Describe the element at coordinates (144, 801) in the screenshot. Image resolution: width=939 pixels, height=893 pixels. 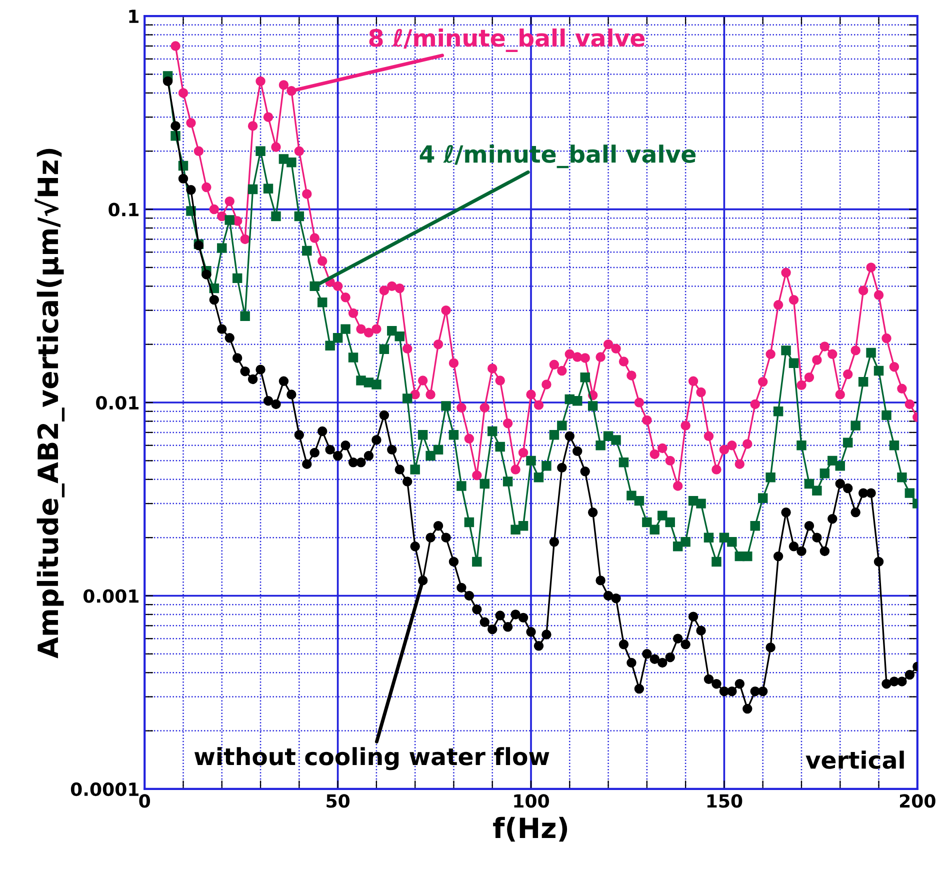
I see `x-tick-label: 0` at that location.